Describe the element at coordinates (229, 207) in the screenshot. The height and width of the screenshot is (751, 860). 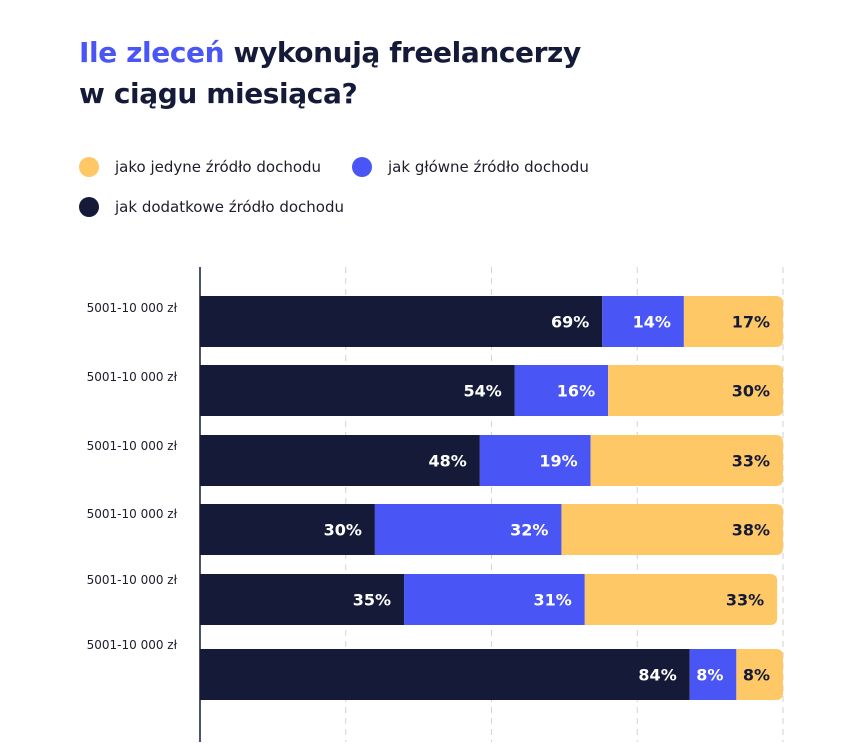
I see `legend-label-additional: jak dodatkowe źródło dochodu` at that location.